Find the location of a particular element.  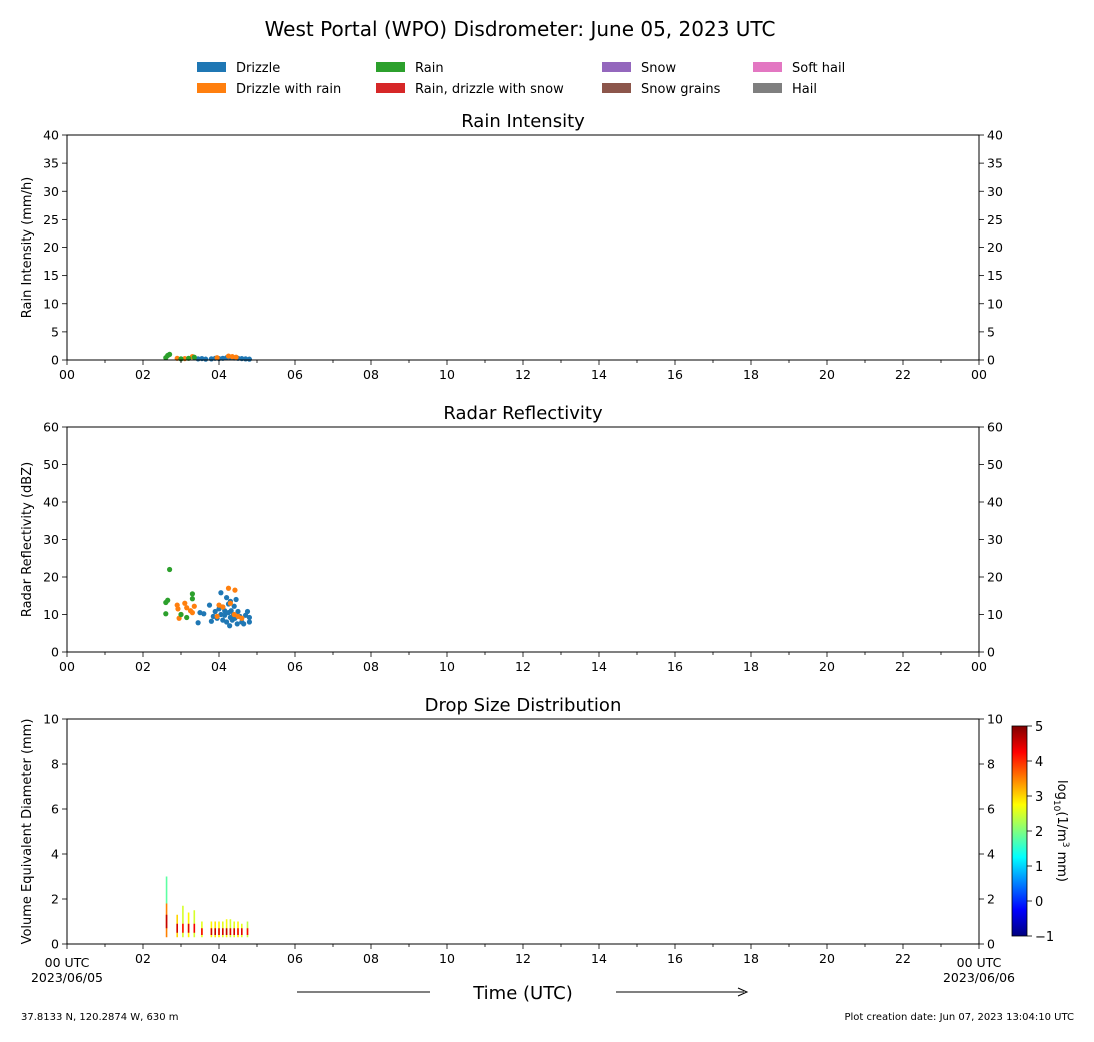

x-tick-label: 12 is located at coordinates (523, 958).